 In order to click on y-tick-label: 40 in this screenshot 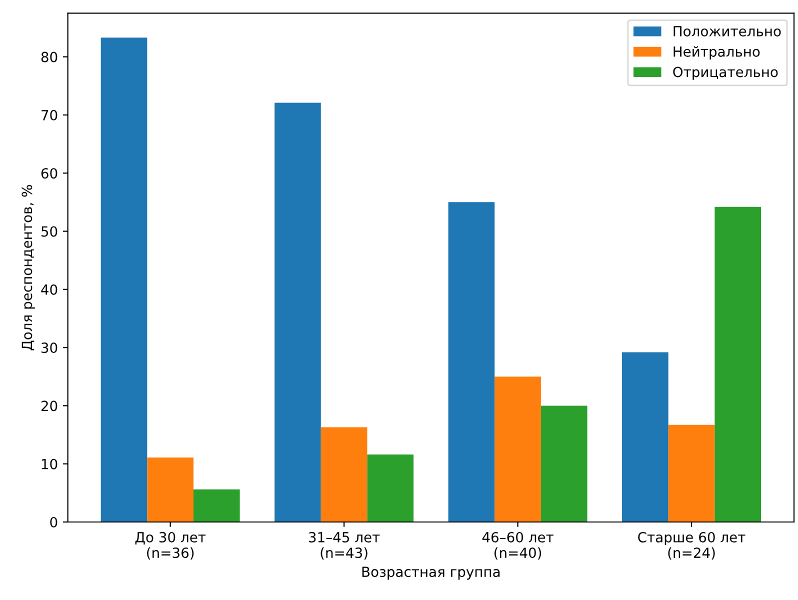, I will do `click(49, 289)`.